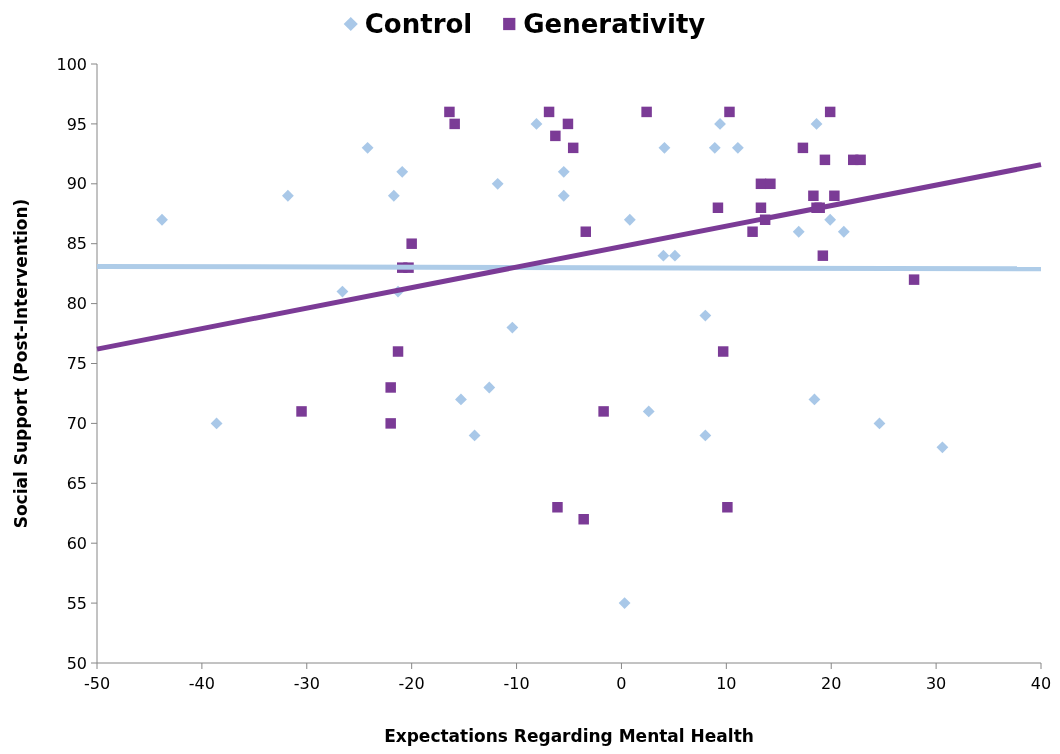  Describe the element at coordinates (831, 683) in the screenshot. I see `x-tick-label: 20` at that location.